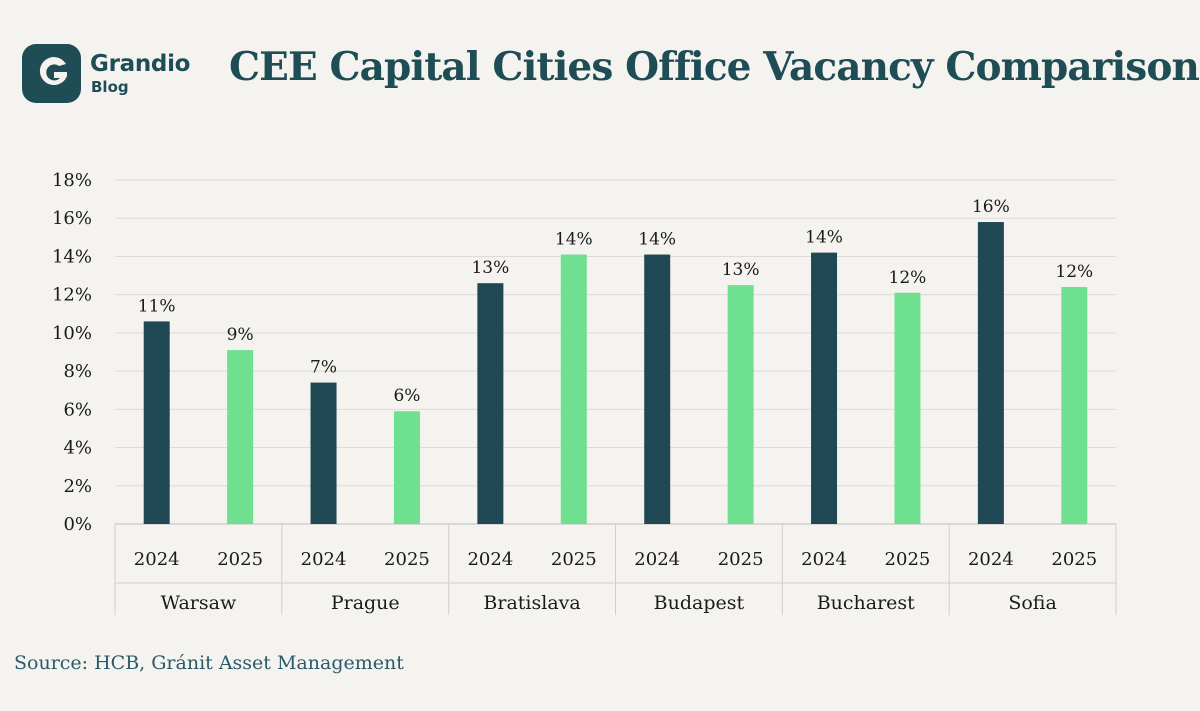  Describe the element at coordinates (1032, 603) in the screenshot. I see `category-label: Sofia` at that location.